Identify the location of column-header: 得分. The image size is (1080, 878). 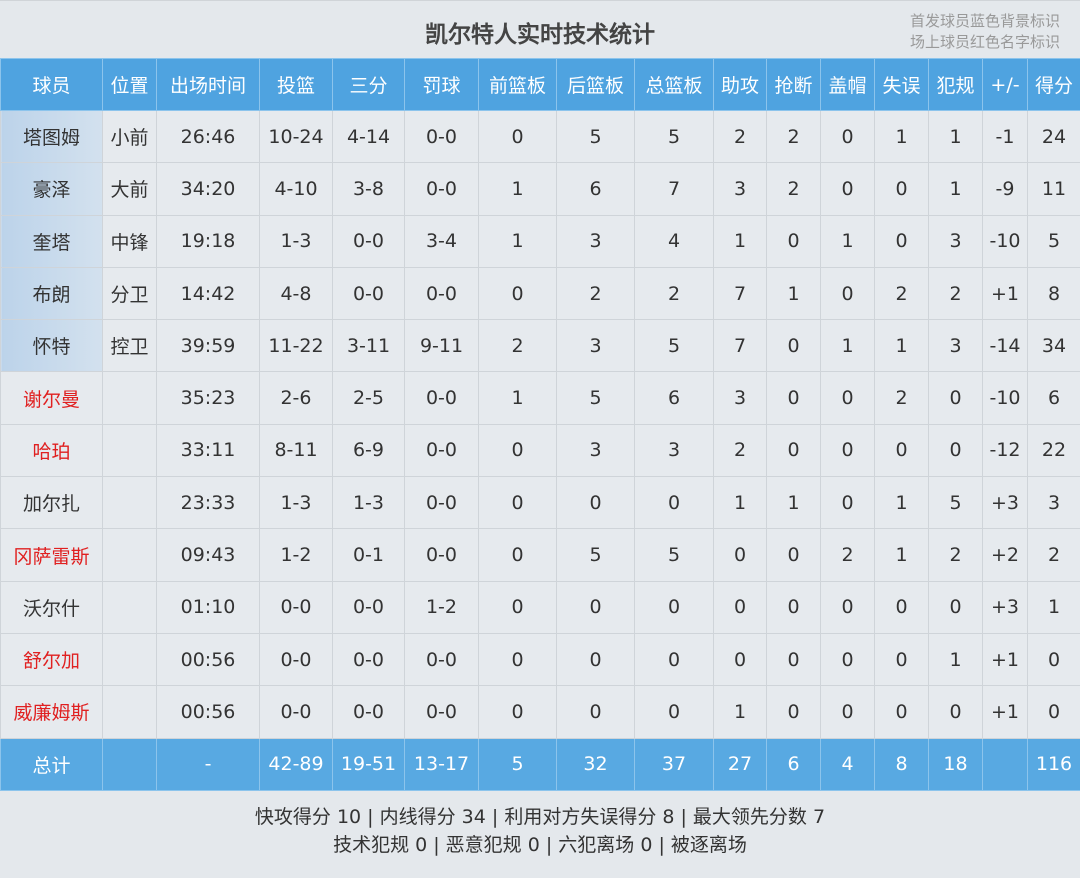
(1053, 84).